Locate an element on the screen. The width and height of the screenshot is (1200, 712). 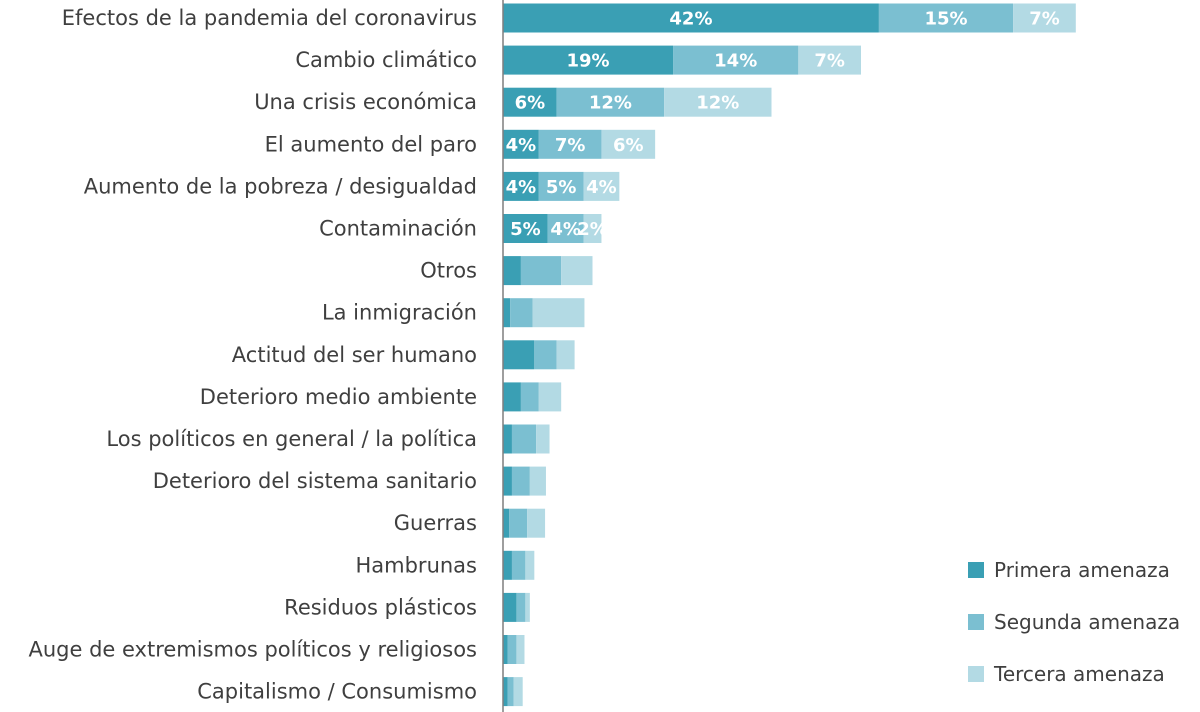
data-label: 15% is located at coordinates (945, 19).